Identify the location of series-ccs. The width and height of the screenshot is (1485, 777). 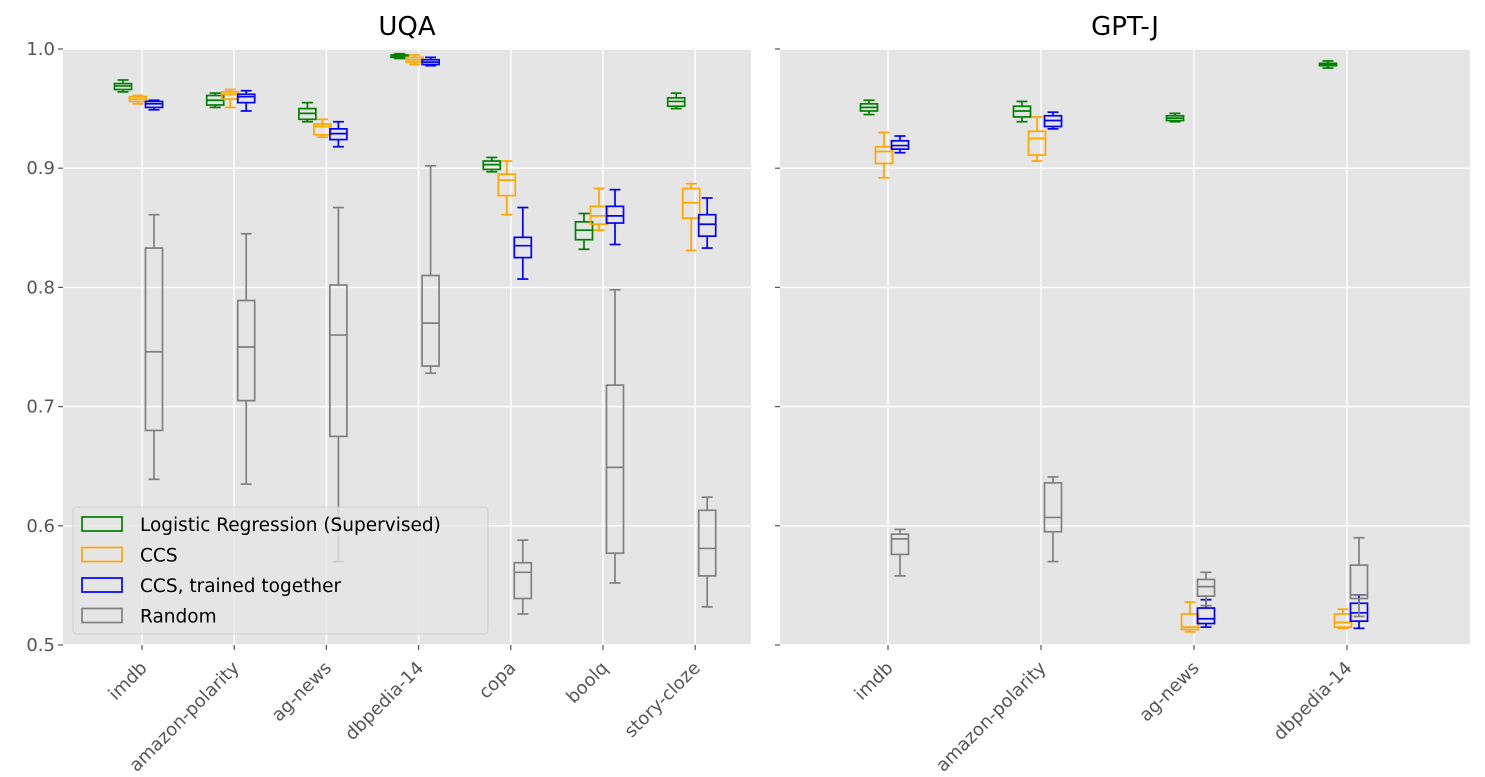
(414, 153).